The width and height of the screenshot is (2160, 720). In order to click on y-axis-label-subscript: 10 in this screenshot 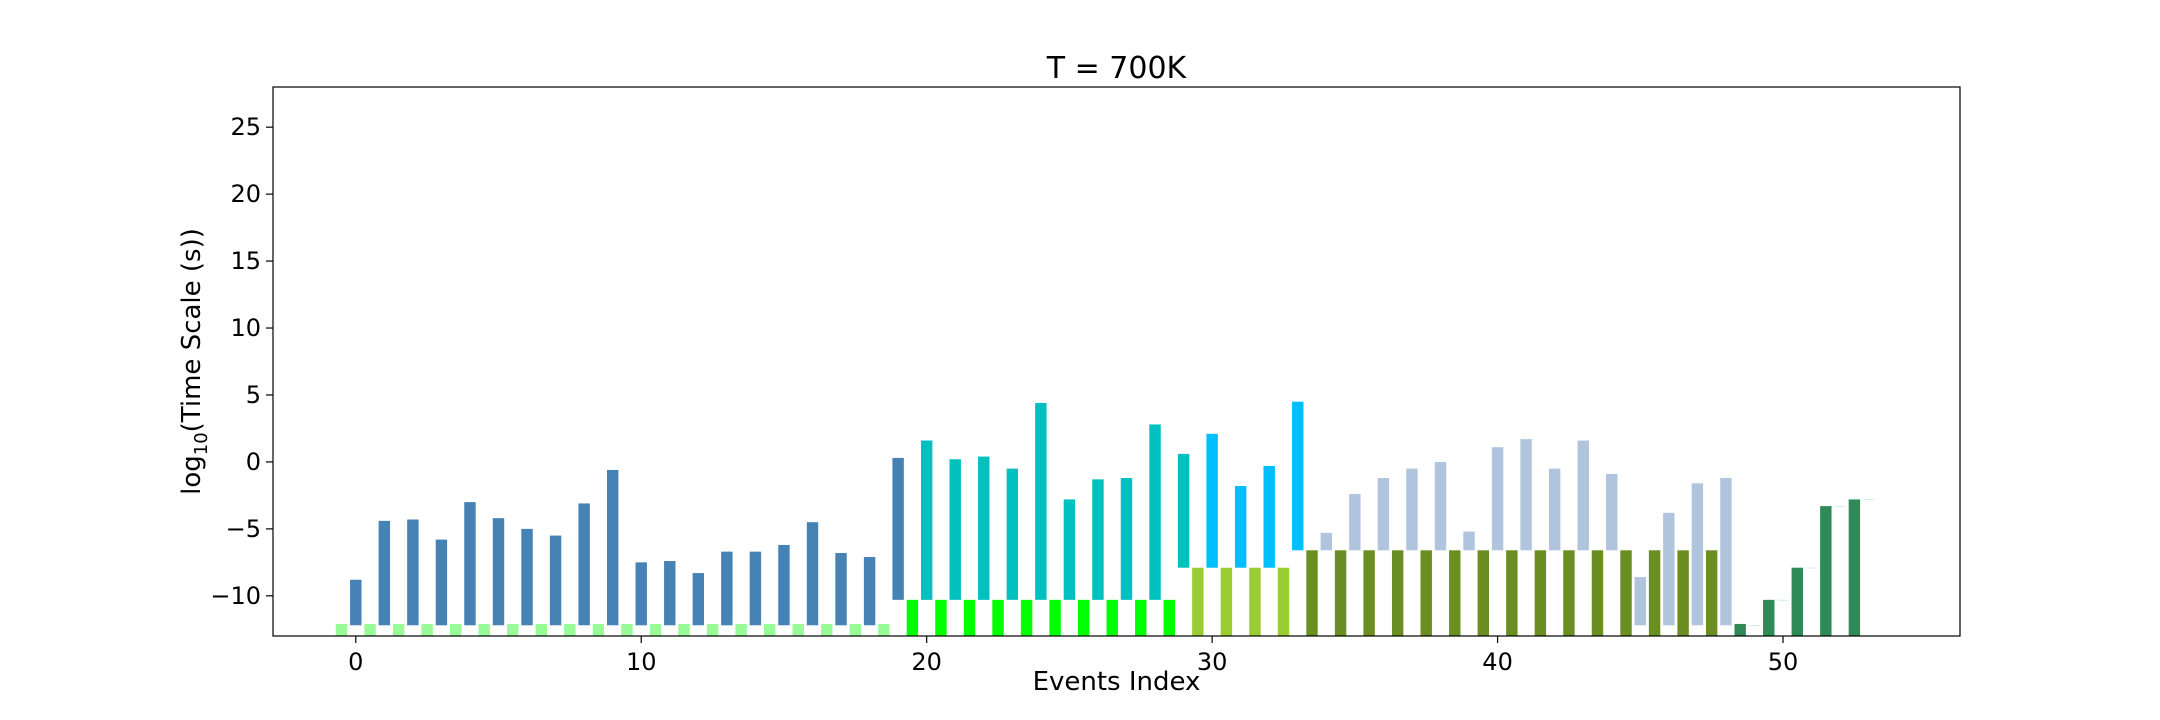, I will do `click(201, 443)`.